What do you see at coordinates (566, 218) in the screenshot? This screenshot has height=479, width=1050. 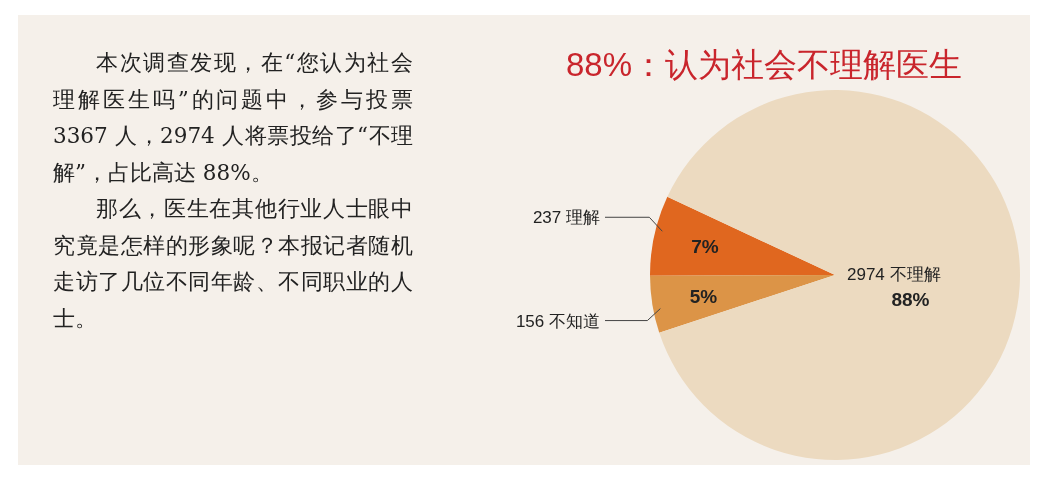 I see `slice-label: 237 理解` at bounding box center [566, 218].